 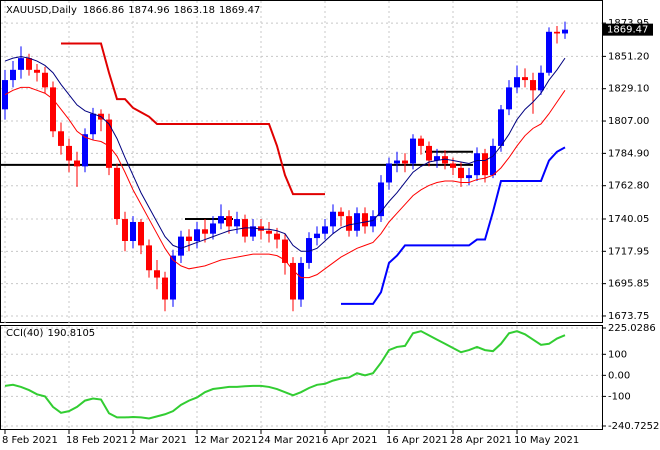 I want to click on y-tick-label: 1873.95, so click(x=628, y=23).